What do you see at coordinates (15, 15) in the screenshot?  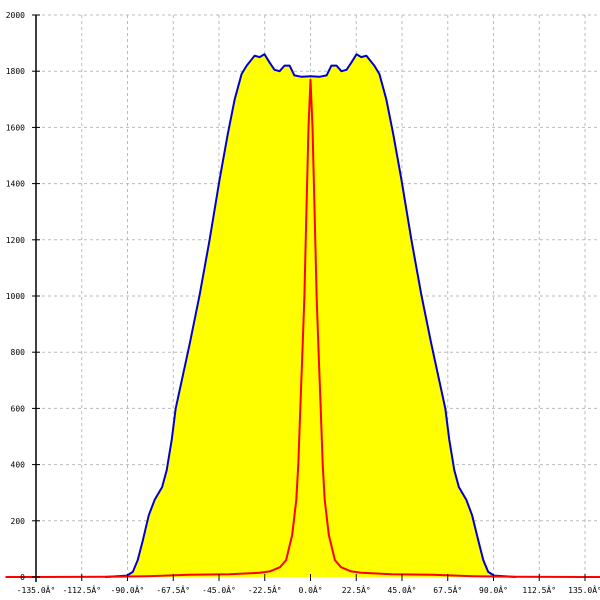 I see `y-tick-label: 2000` at bounding box center [15, 15].